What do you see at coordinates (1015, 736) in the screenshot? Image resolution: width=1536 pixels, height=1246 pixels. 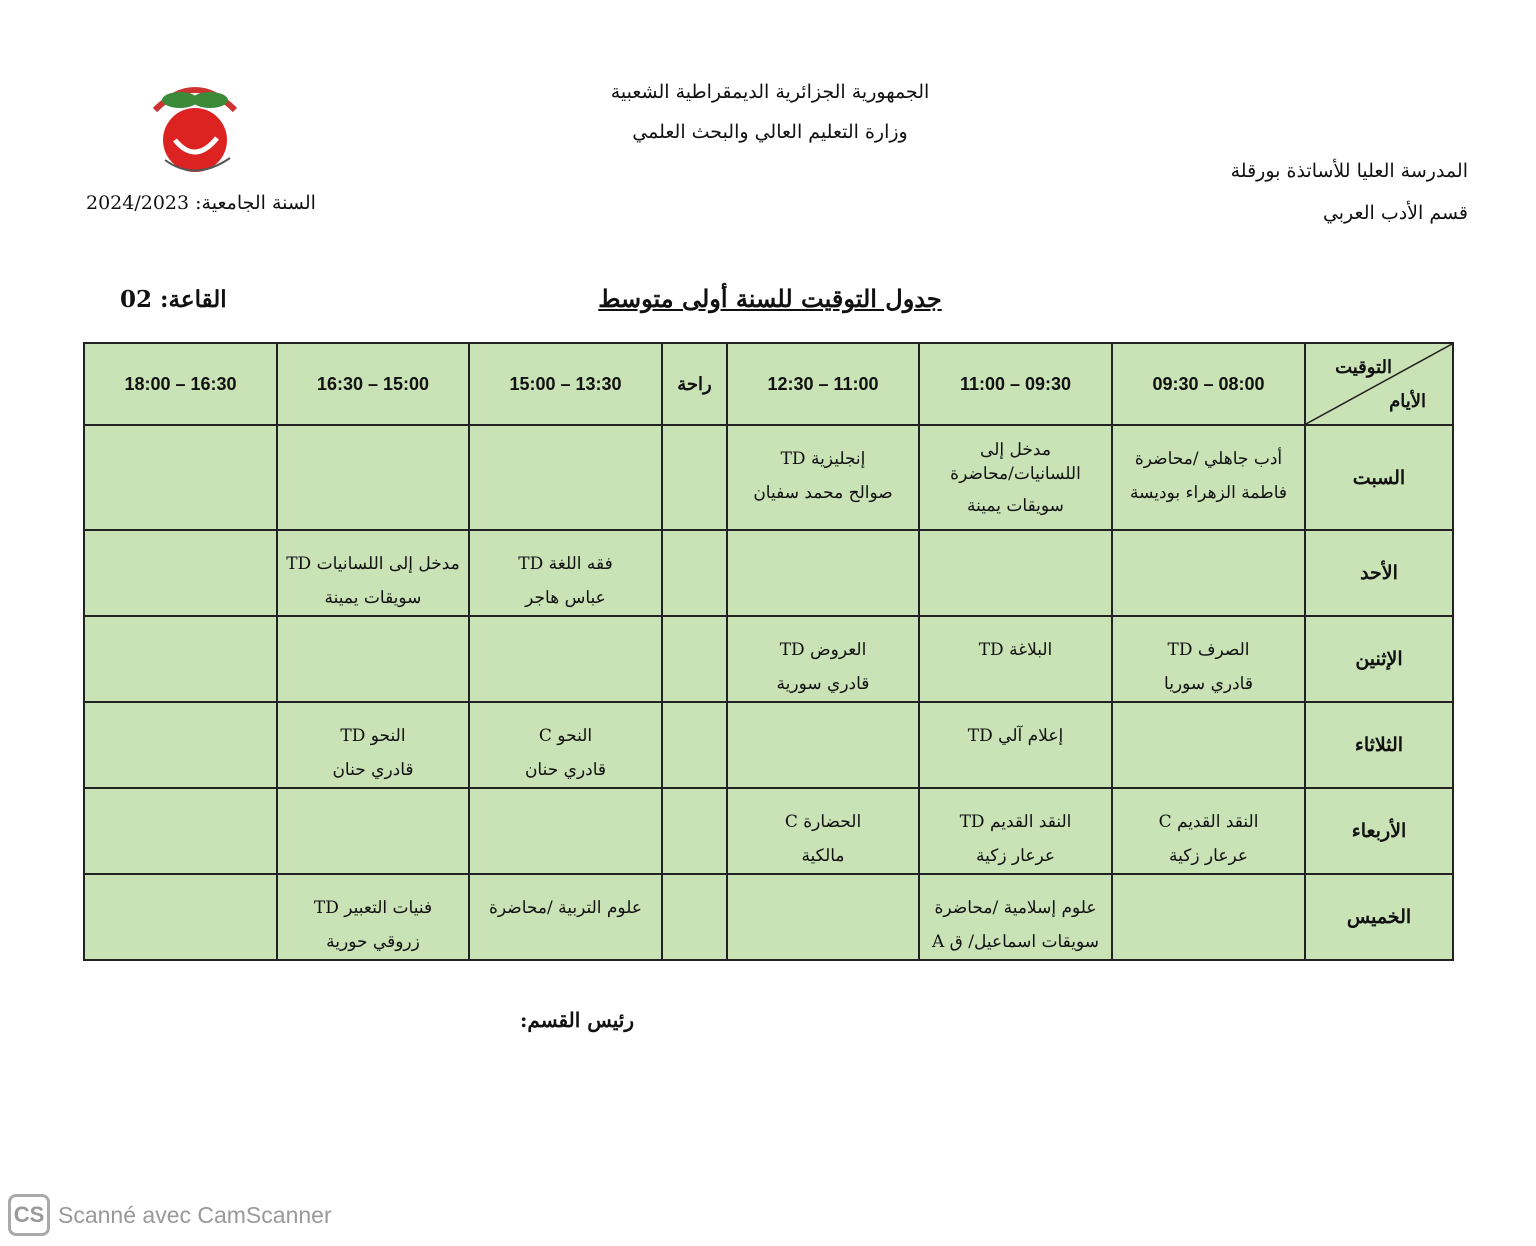 I see `course-name: إعلام آلي TD` at bounding box center [1015, 736].